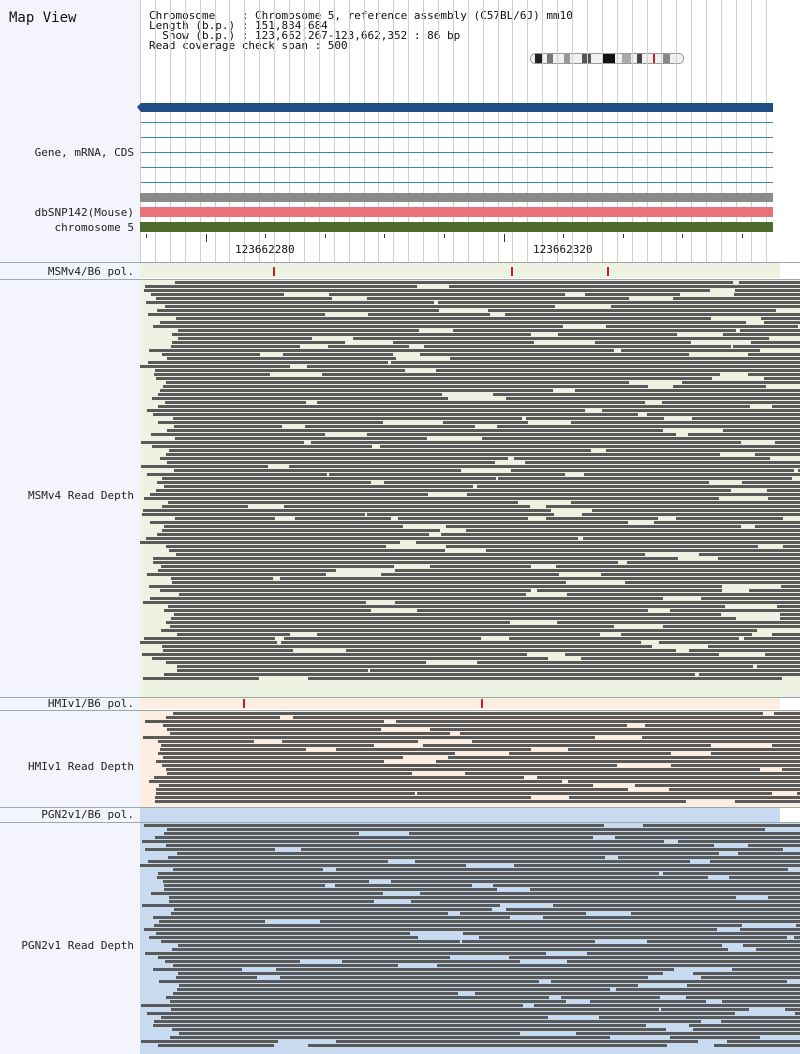 Image resolution: width=800 pixels, height=1054 pixels. Describe the element at coordinates (607, 58) in the screenshot. I see `chromosome-ideogram` at that location.